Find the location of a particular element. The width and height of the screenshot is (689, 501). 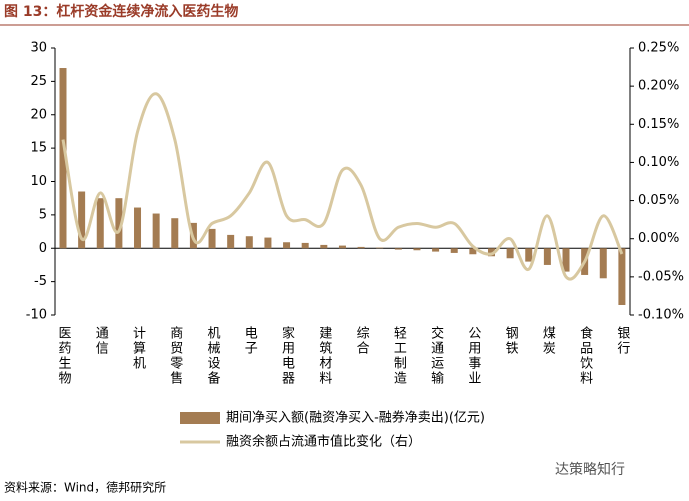

x-tick-label: 公用事业 is located at coordinates (473, 356).